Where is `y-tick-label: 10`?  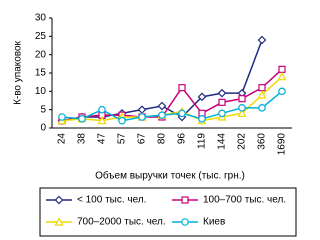 y-tick-label: 10 is located at coordinates (41, 91).